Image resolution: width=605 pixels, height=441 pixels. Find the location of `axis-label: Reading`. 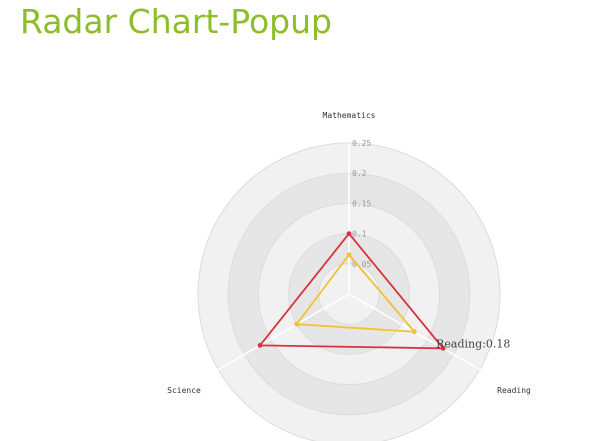

axis-label: Reading is located at coordinates (514, 390).